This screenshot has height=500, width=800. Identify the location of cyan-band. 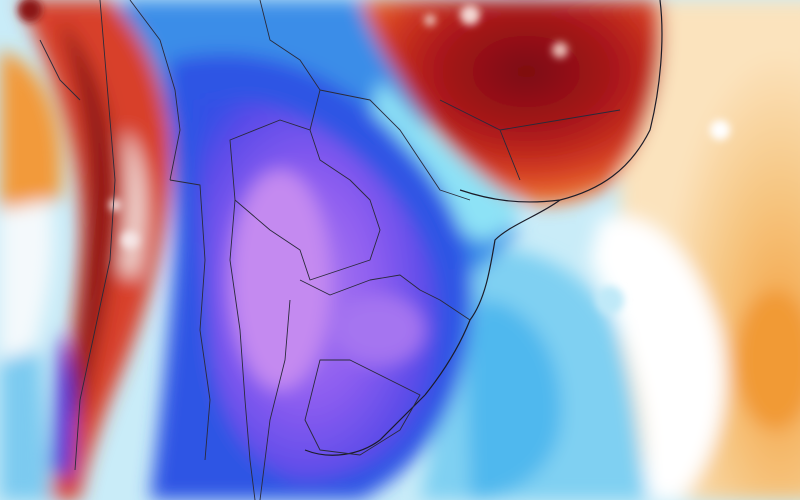
(445, 160).